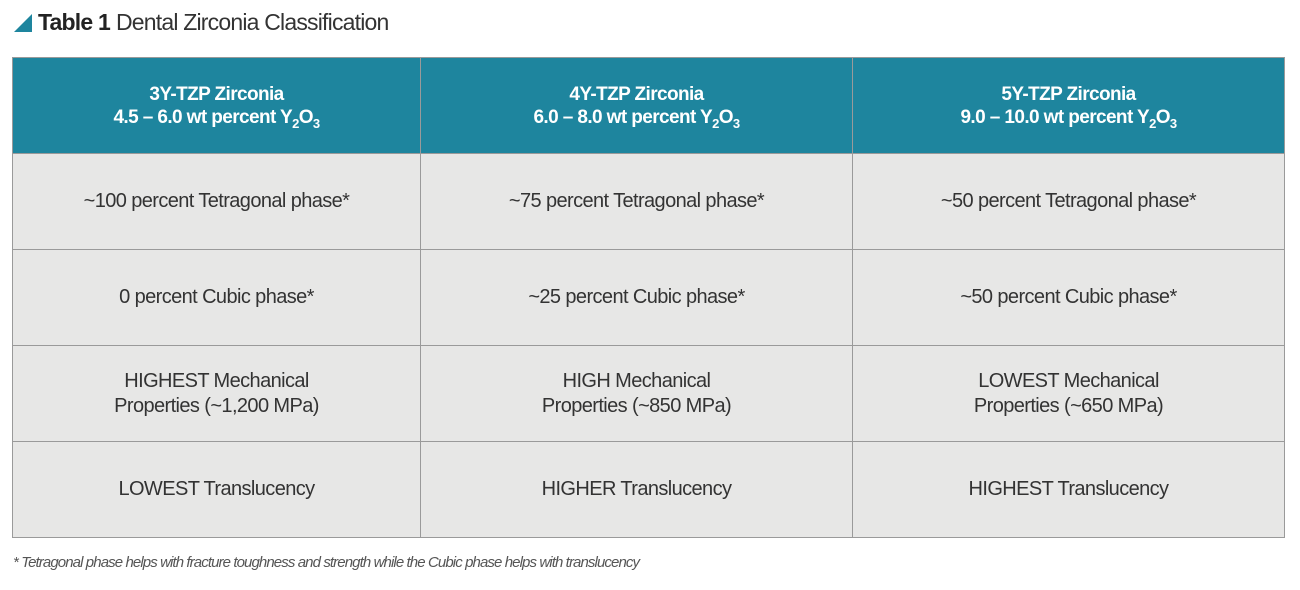 Image resolution: width=1300 pixels, height=590 pixels. I want to click on header-cell: 4Y-TZP Zirconia 6.0 – 8.0 wt percent Y2O3, so click(636, 105).